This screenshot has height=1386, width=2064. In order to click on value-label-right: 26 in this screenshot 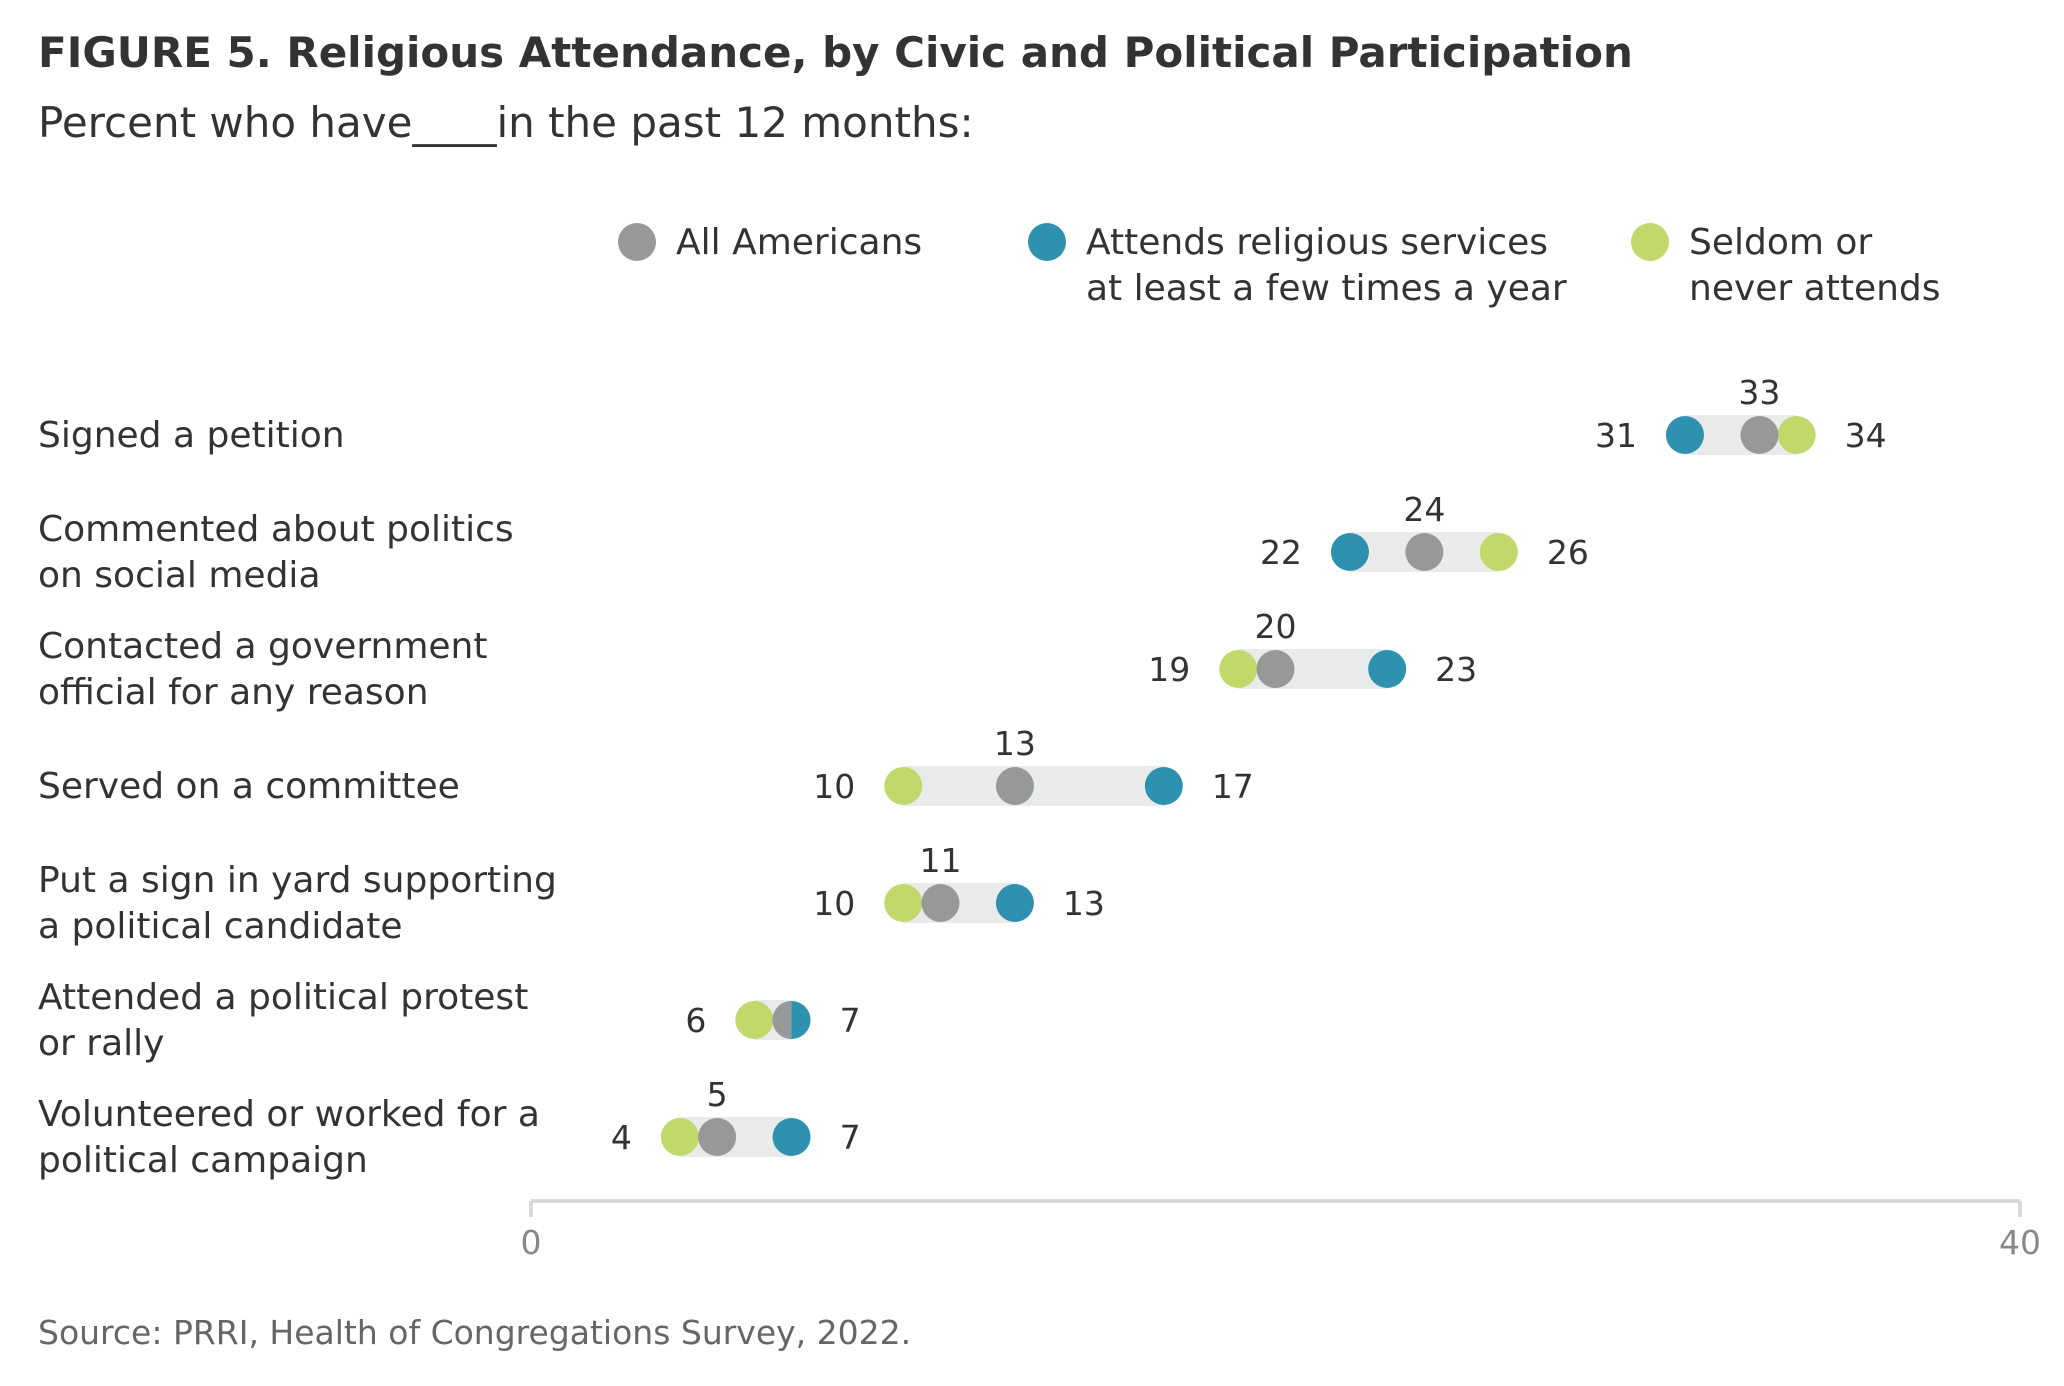, I will do `click(1568, 552)`.